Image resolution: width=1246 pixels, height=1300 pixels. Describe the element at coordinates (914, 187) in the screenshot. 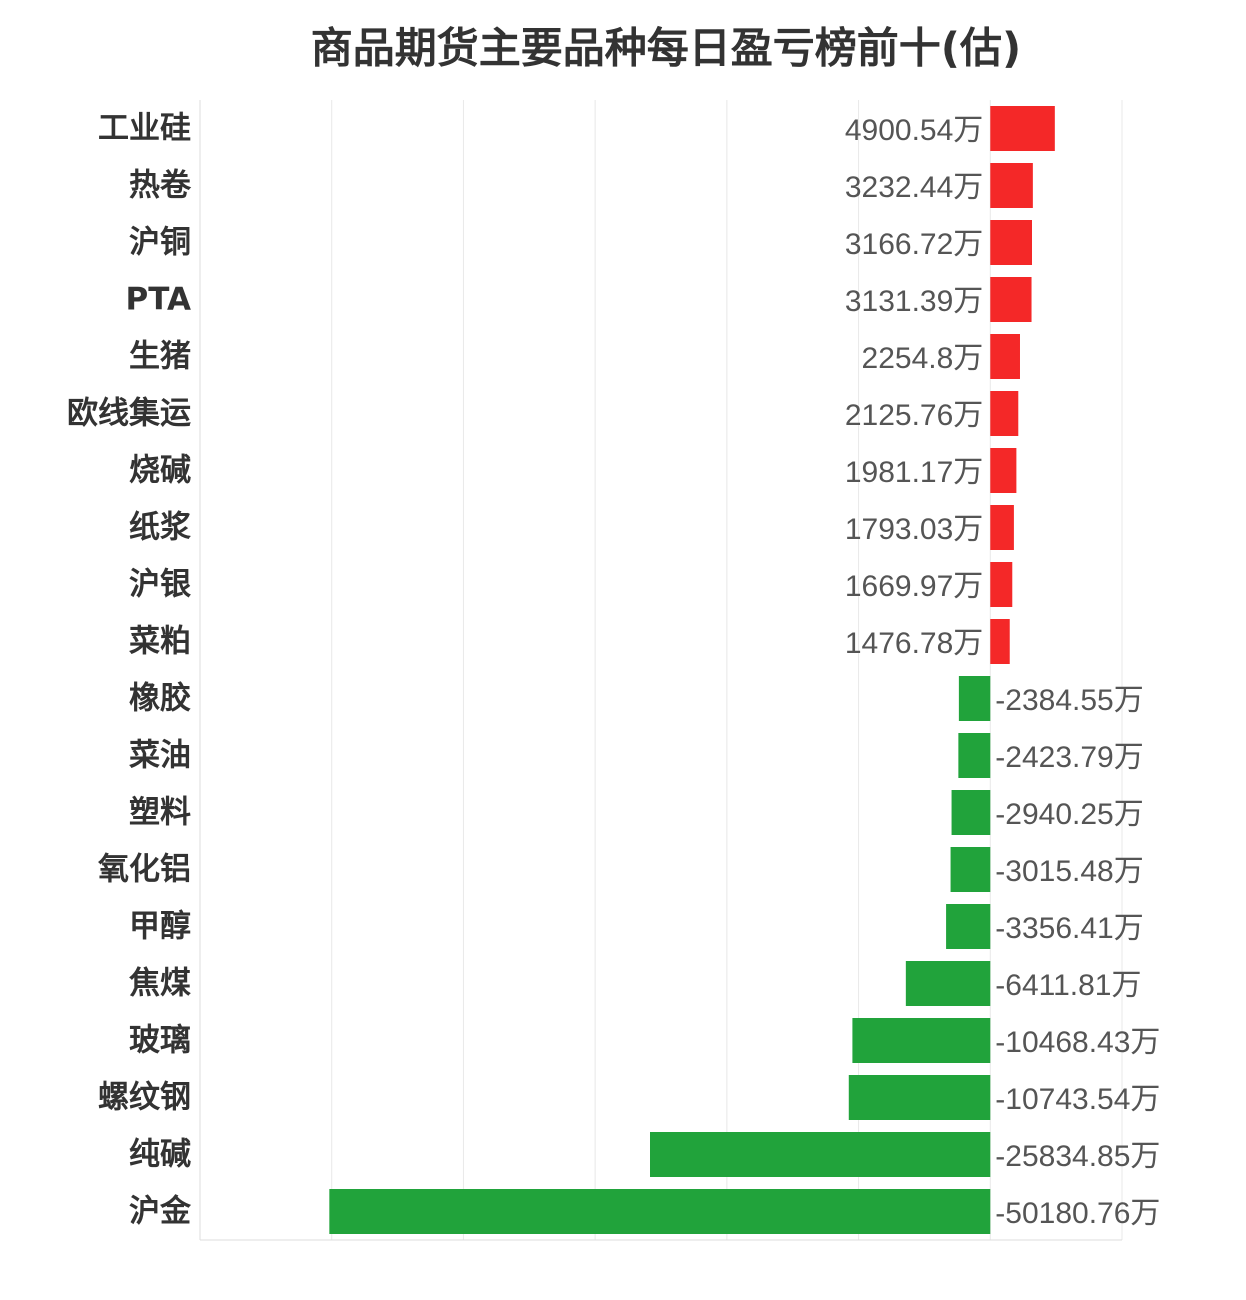

I see `value-label-2: 3232.44万` at that location.